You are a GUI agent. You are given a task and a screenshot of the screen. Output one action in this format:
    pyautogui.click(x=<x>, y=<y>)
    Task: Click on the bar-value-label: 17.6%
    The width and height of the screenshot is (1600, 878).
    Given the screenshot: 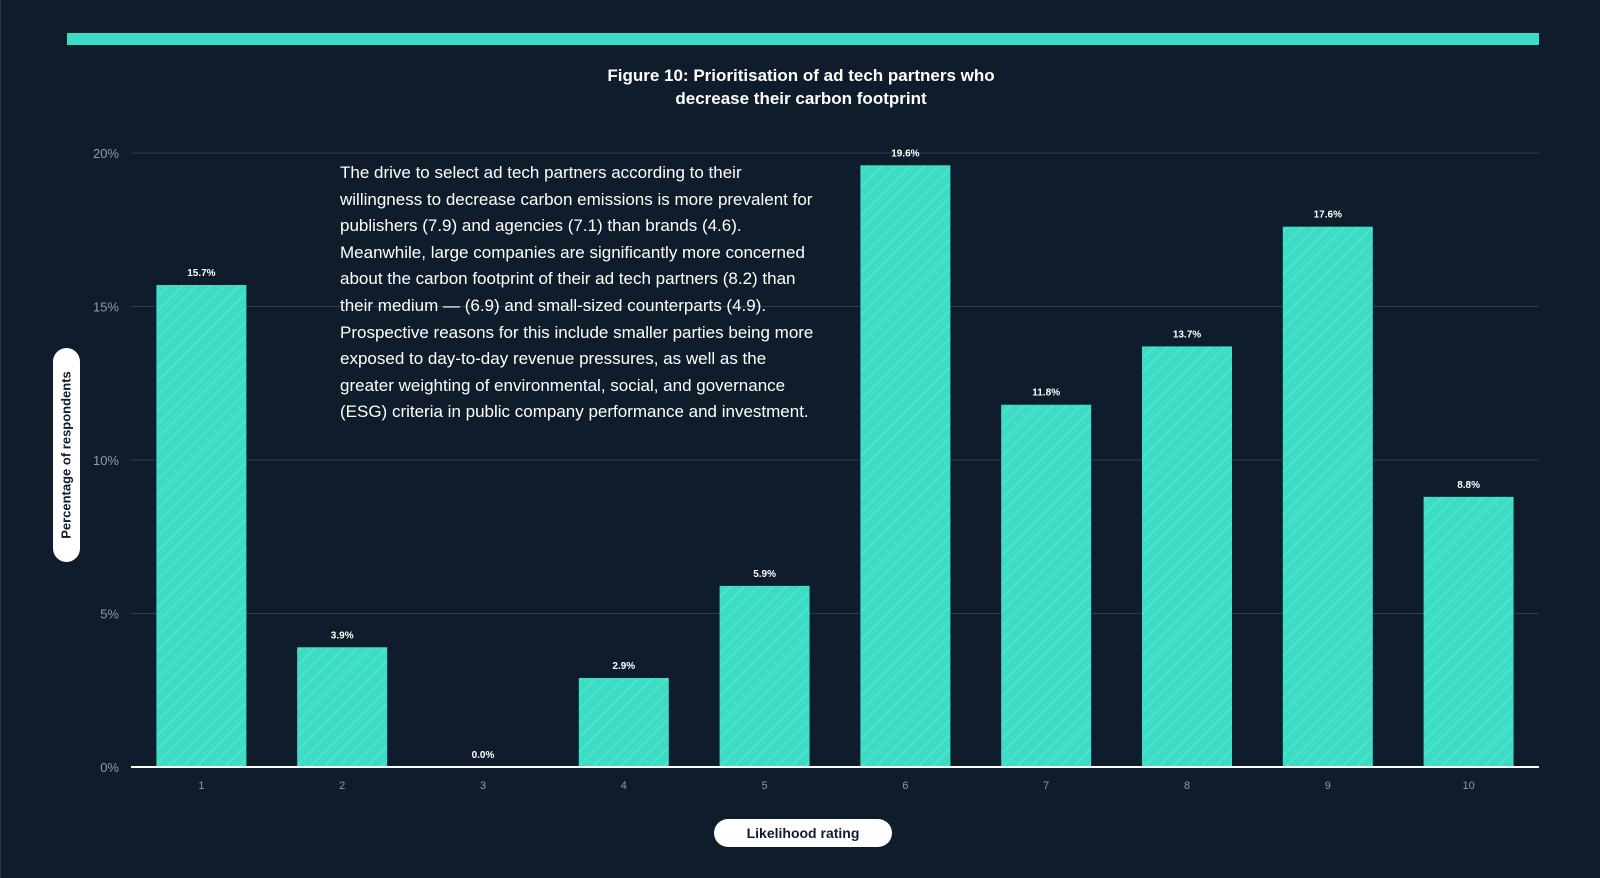 What is the action you would take?
    pyautogui.click(x=1328, y=215)
    